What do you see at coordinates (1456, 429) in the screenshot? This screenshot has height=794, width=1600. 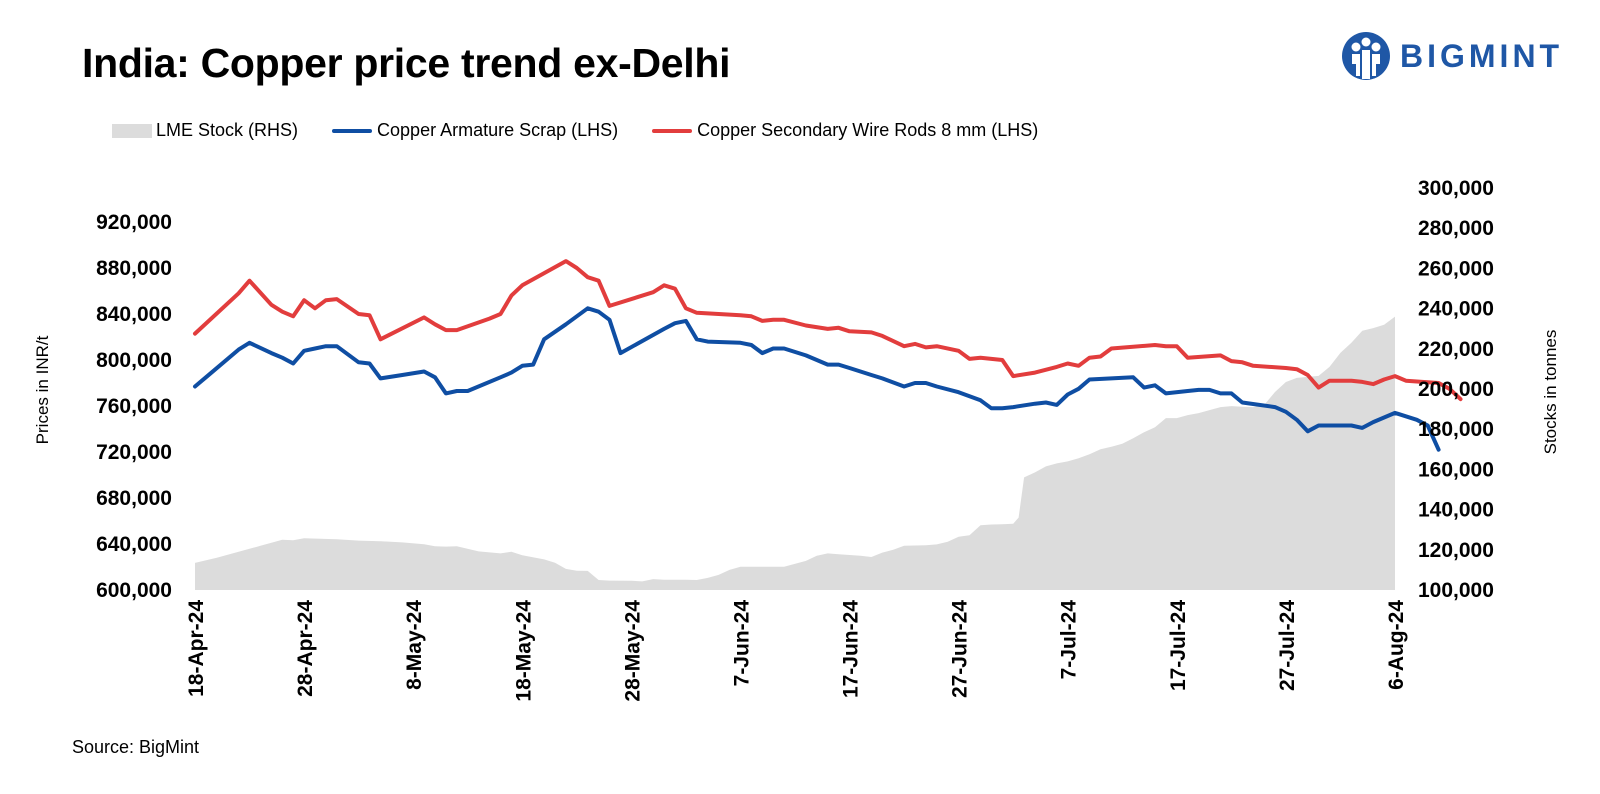 I see `y-right-tick-label: 180,000` at bounding box center [1456, 429].